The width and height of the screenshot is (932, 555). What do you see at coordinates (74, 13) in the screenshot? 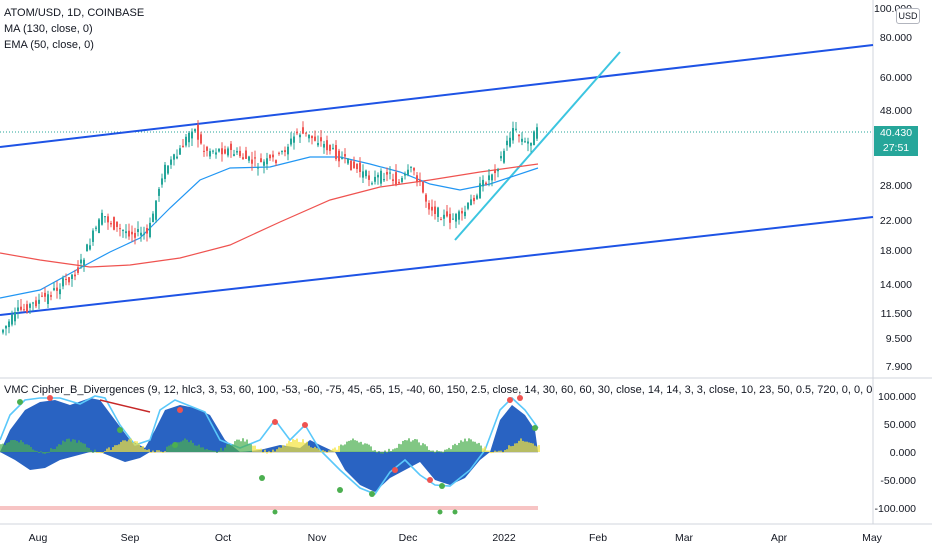
I see `symbol-legend: ATOM/USD, 1D, COINBASE` at bounding box center [74, 13].